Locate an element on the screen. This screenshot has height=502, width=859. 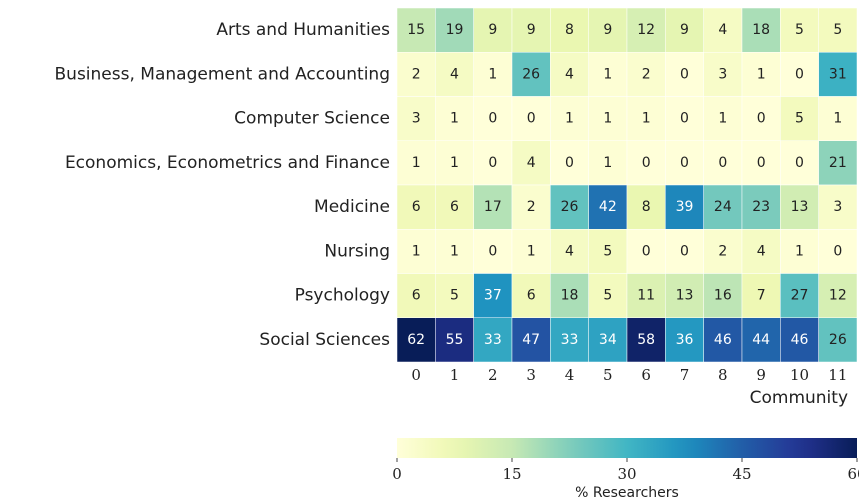
x-tick-label: 2 is located at coordinates (493, 375).